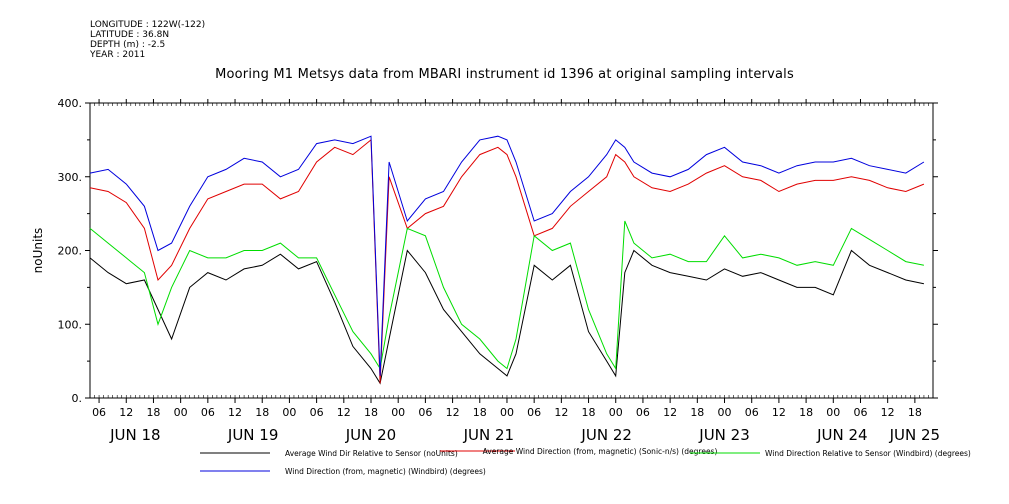  What do you see at coordinates (130, 35) in the screenshot?
I see `latitude-label: LATITUDE : 36.8N` at bounding box center [130, 35].